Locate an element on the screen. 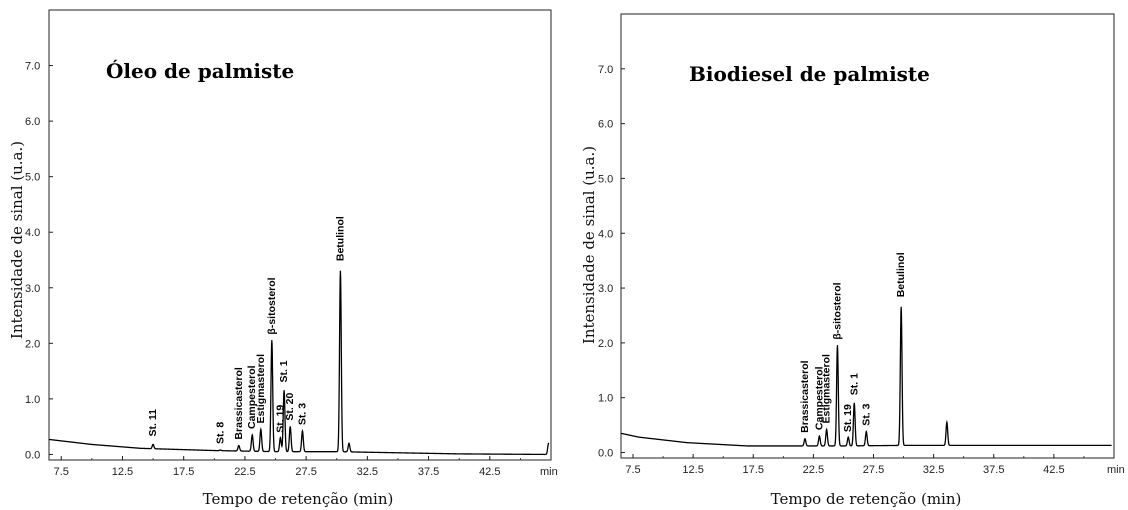 The width and height of the screenshot is (1128, 510). peak-label: St. 11 is located at coordinates (153, 423).